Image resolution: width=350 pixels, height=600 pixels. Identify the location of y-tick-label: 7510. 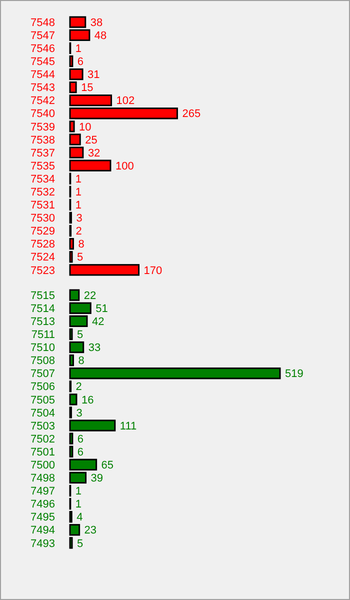
(42, 348).